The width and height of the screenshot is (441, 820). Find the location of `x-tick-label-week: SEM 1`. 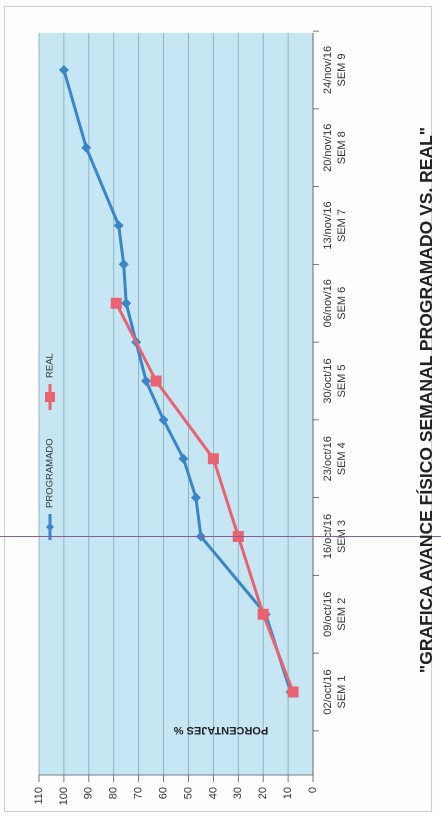

x-tick-label-week: SEM 1 is located at coordinates (342, 691).